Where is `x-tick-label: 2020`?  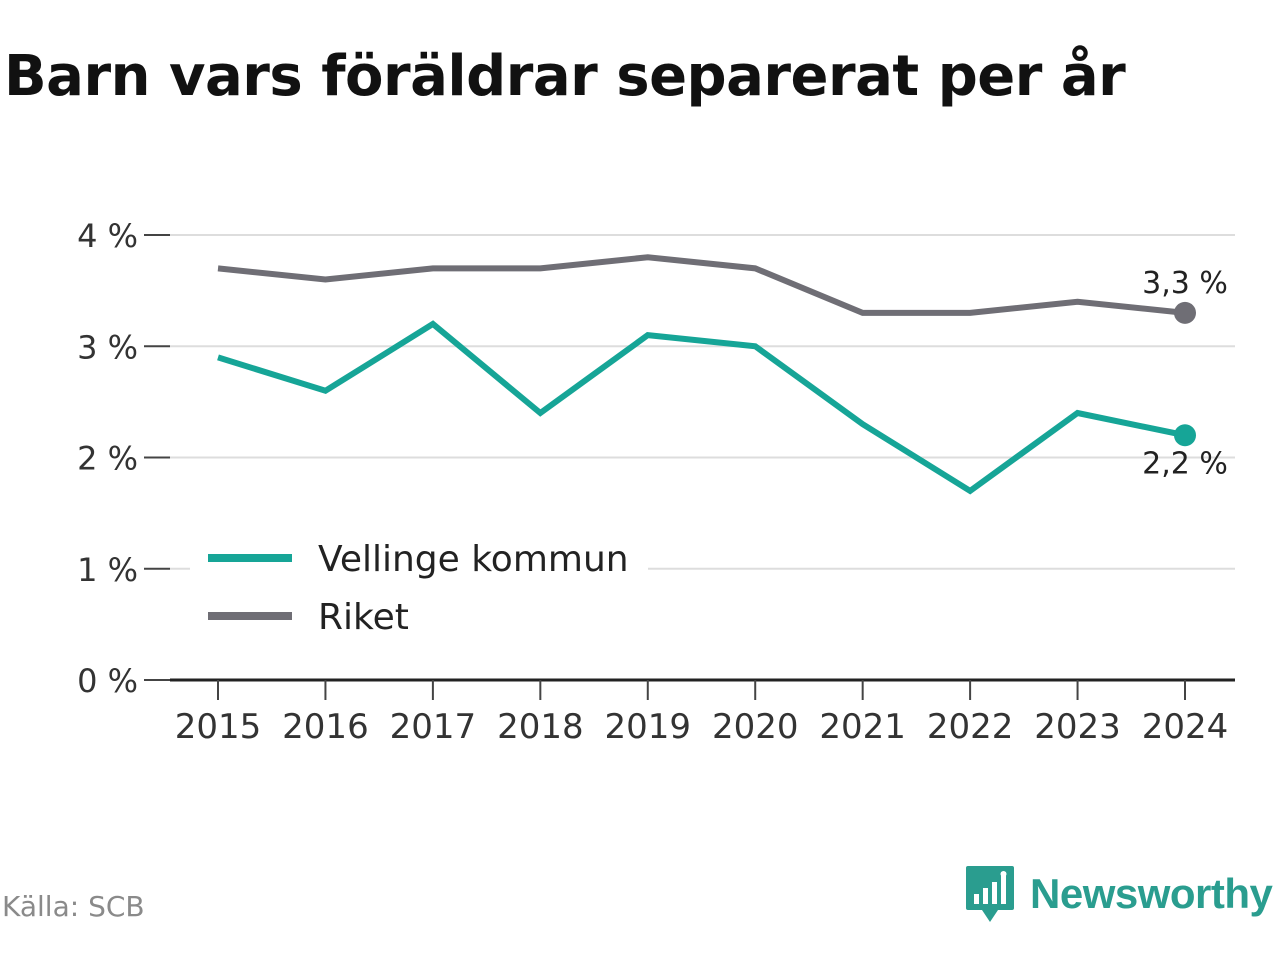
x-tick-label: 2020 is located at coordinates (755, 727).